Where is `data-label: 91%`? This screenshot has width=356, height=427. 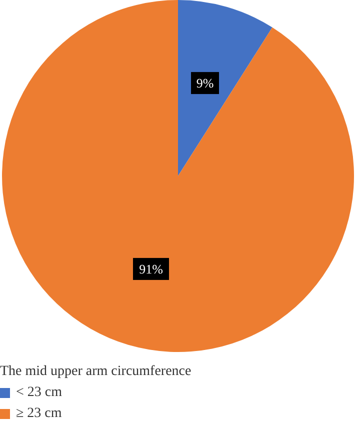 data-label: 91% is located at coordinates (151, 268).